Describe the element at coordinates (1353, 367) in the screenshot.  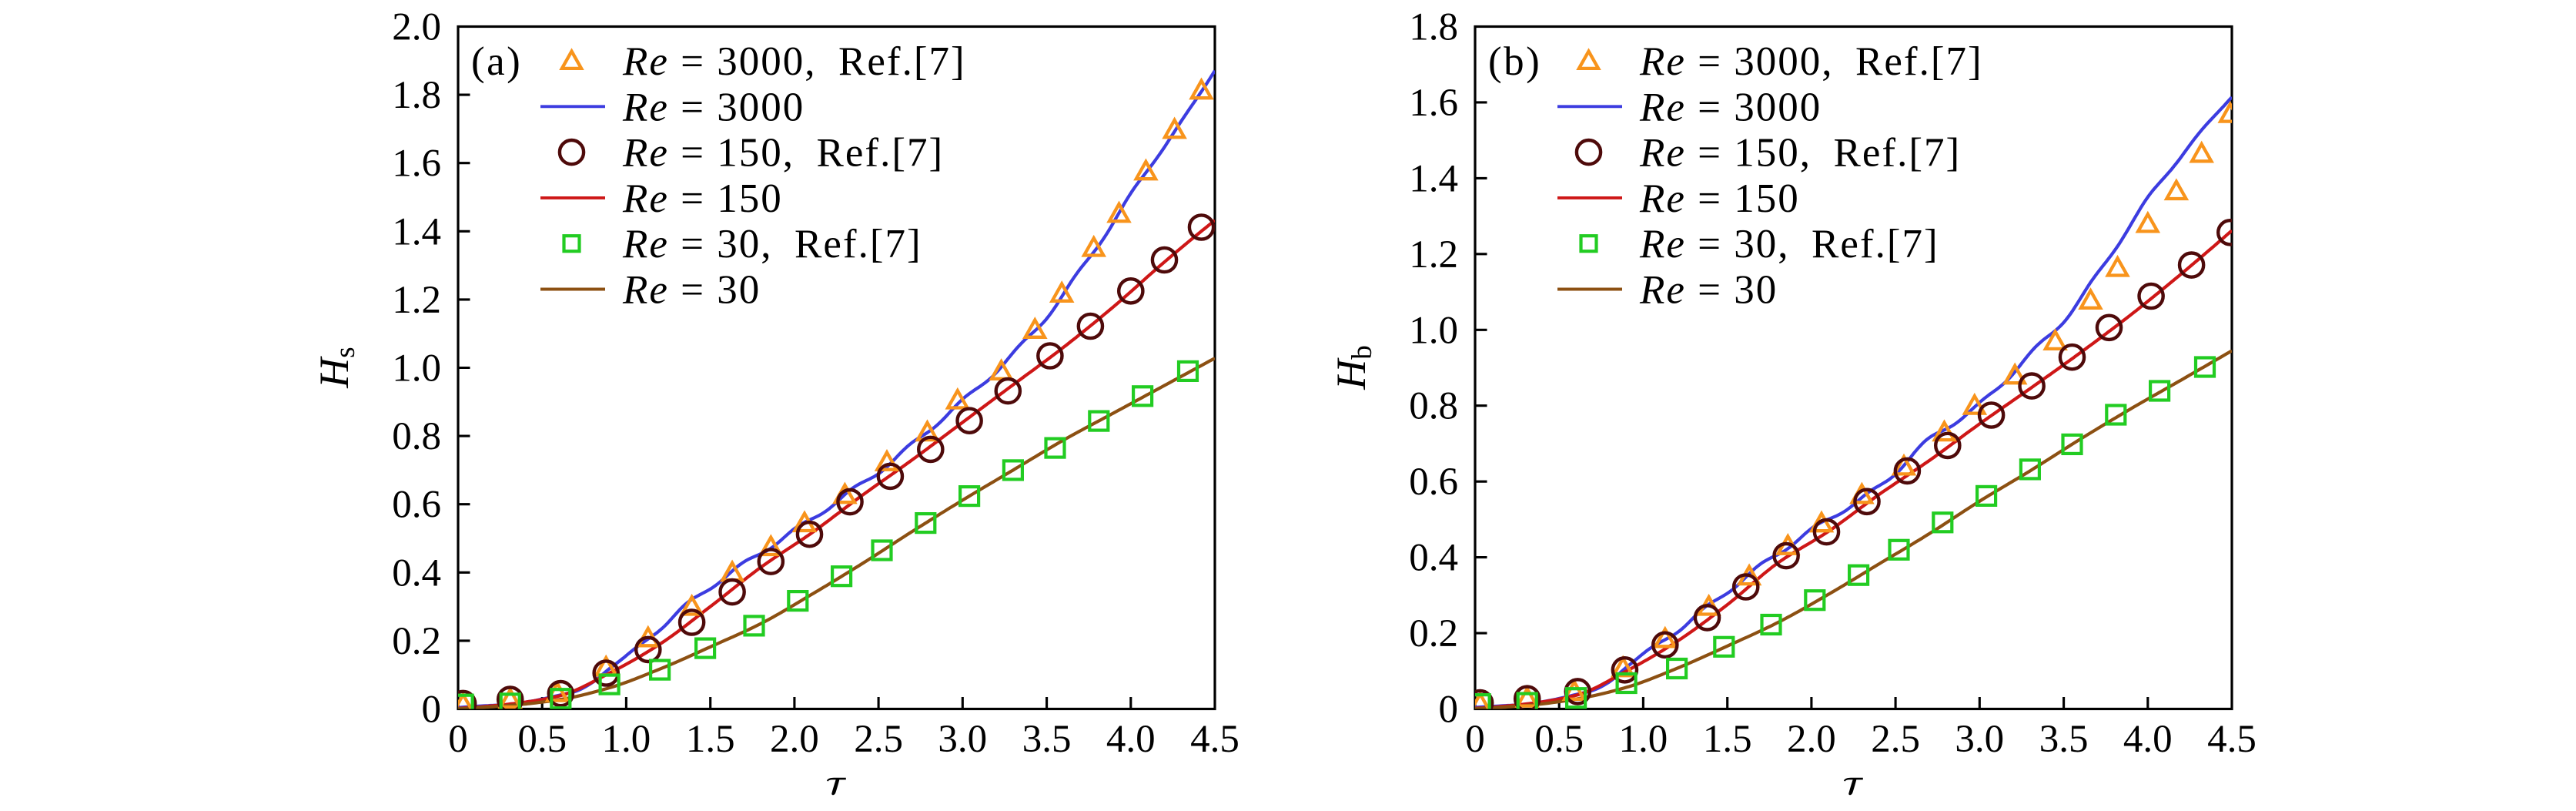
I see `svg-text: Hb` at that location.